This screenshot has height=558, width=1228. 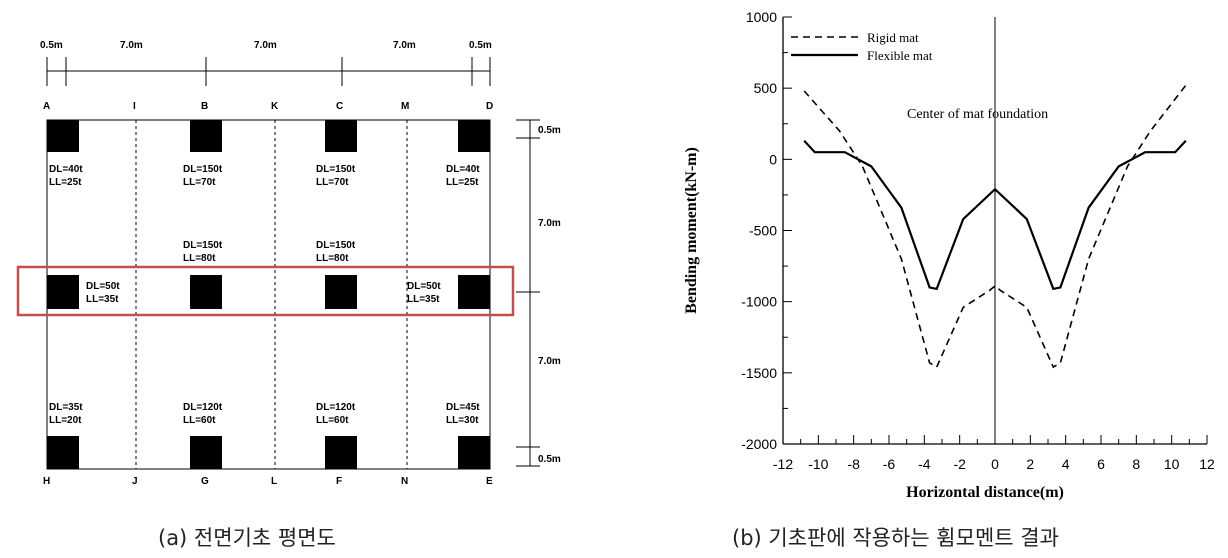 I want to click on x-tick-label: -12, so click(x=783, y=464).